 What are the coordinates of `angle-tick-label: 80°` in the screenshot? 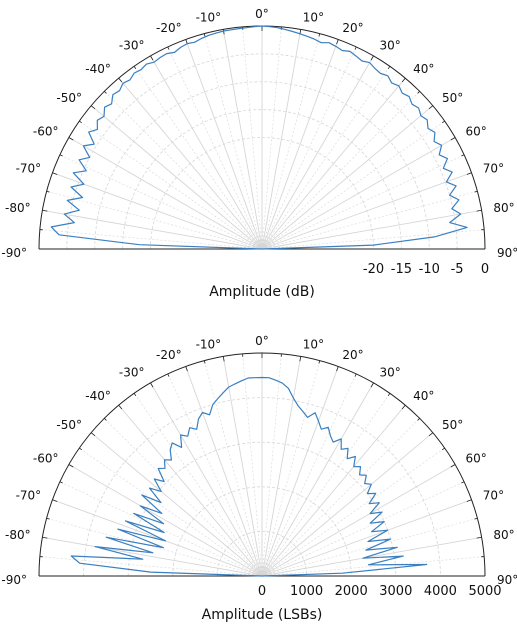 It's located at (503, 208).